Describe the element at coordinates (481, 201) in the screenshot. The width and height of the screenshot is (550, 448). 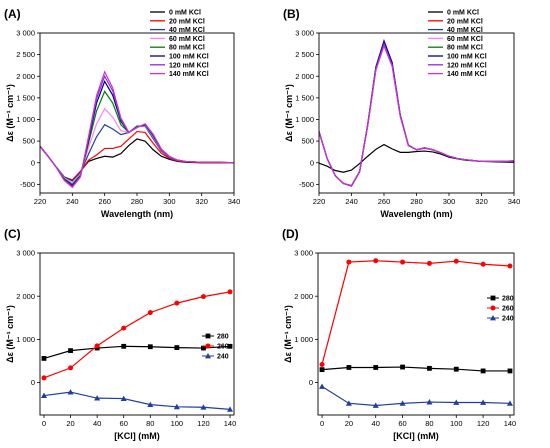
I see `x-tick-label: 320` at that location.